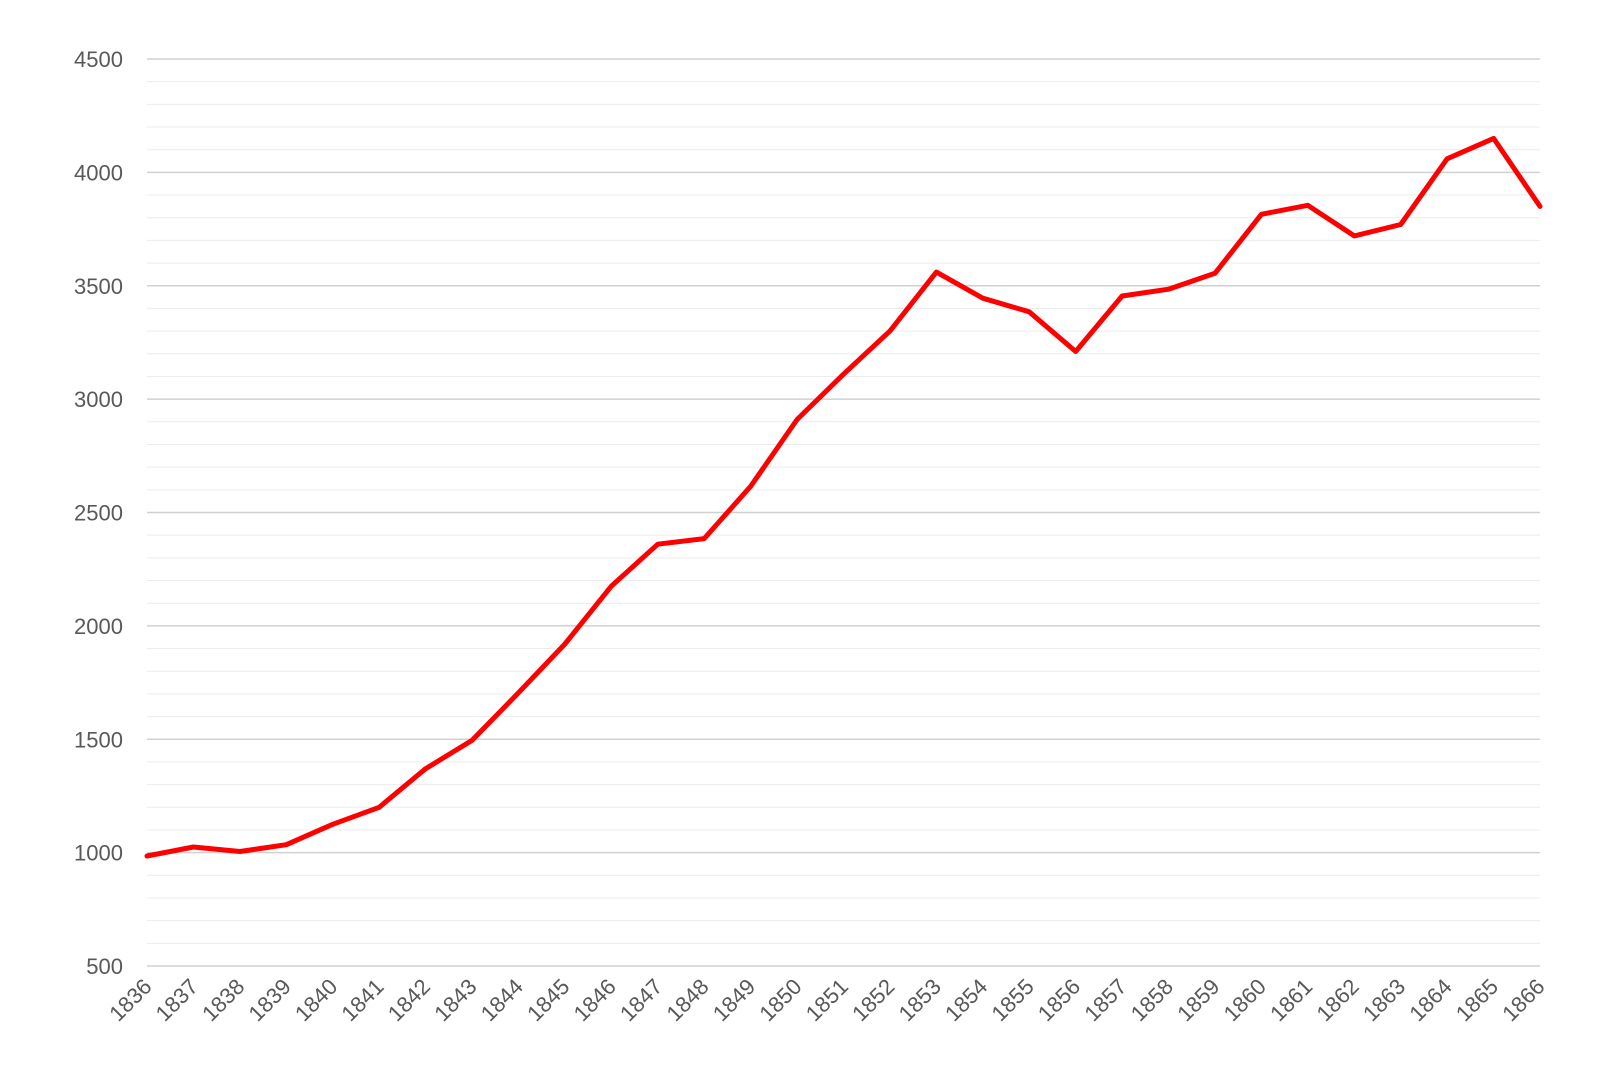 This screenshot has width=1600, height=1084. I want to click on x-tick-label: 1866, so click(1523, 1000).